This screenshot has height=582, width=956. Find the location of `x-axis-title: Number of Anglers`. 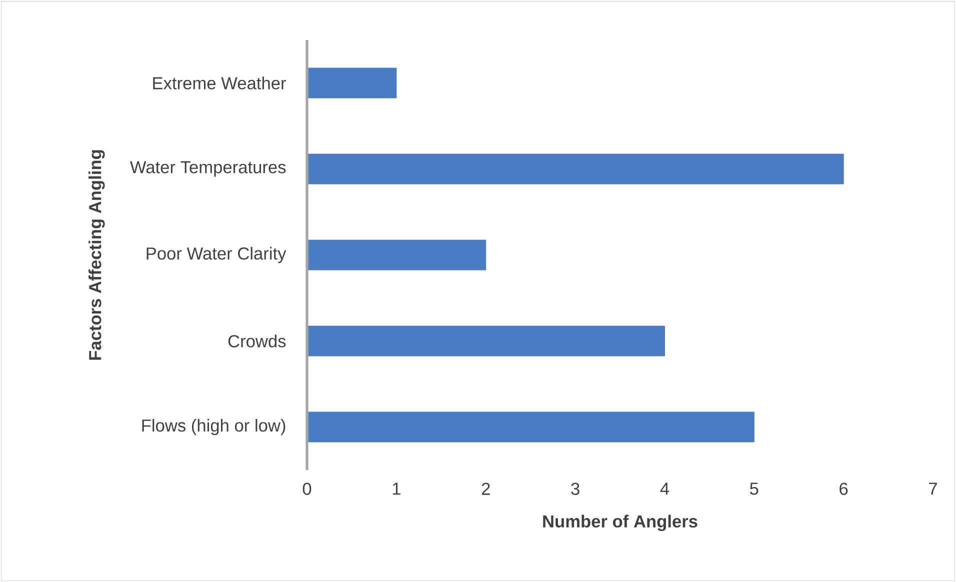

x-axis-title: Number of Anglers is located at coordinates (620, 523).